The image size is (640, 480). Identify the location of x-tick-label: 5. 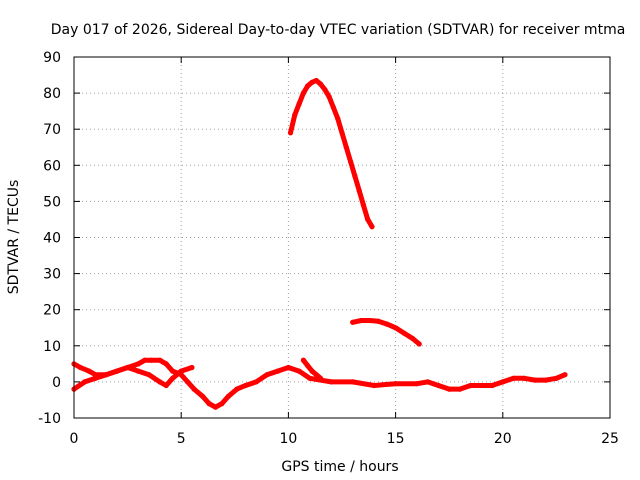
(181, 439).